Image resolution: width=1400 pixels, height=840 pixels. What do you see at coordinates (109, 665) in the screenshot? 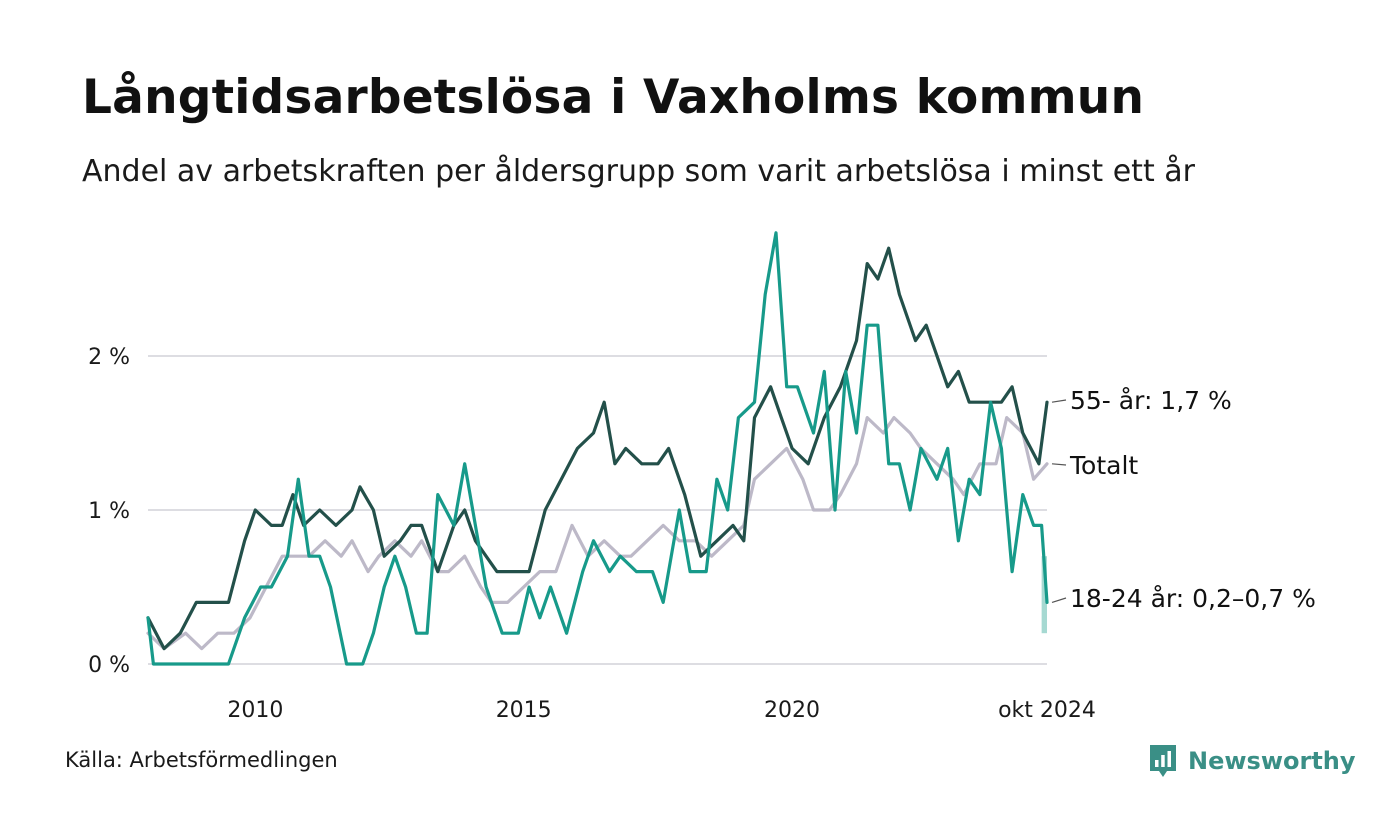
I see `y-tick-label: 0 %` at bounding box center [109, 665].